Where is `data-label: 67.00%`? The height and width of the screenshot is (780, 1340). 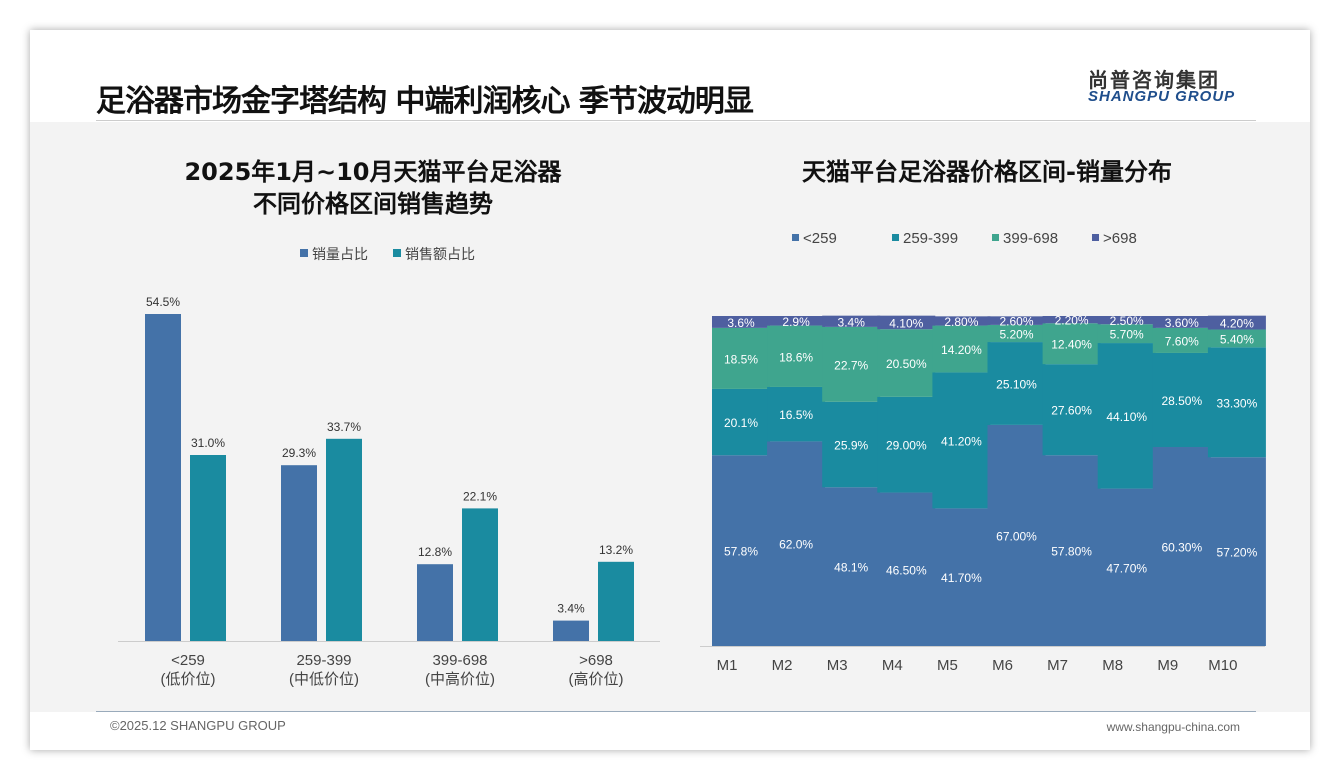 data-label: 67.00% is located at coordinates (1016, 536).